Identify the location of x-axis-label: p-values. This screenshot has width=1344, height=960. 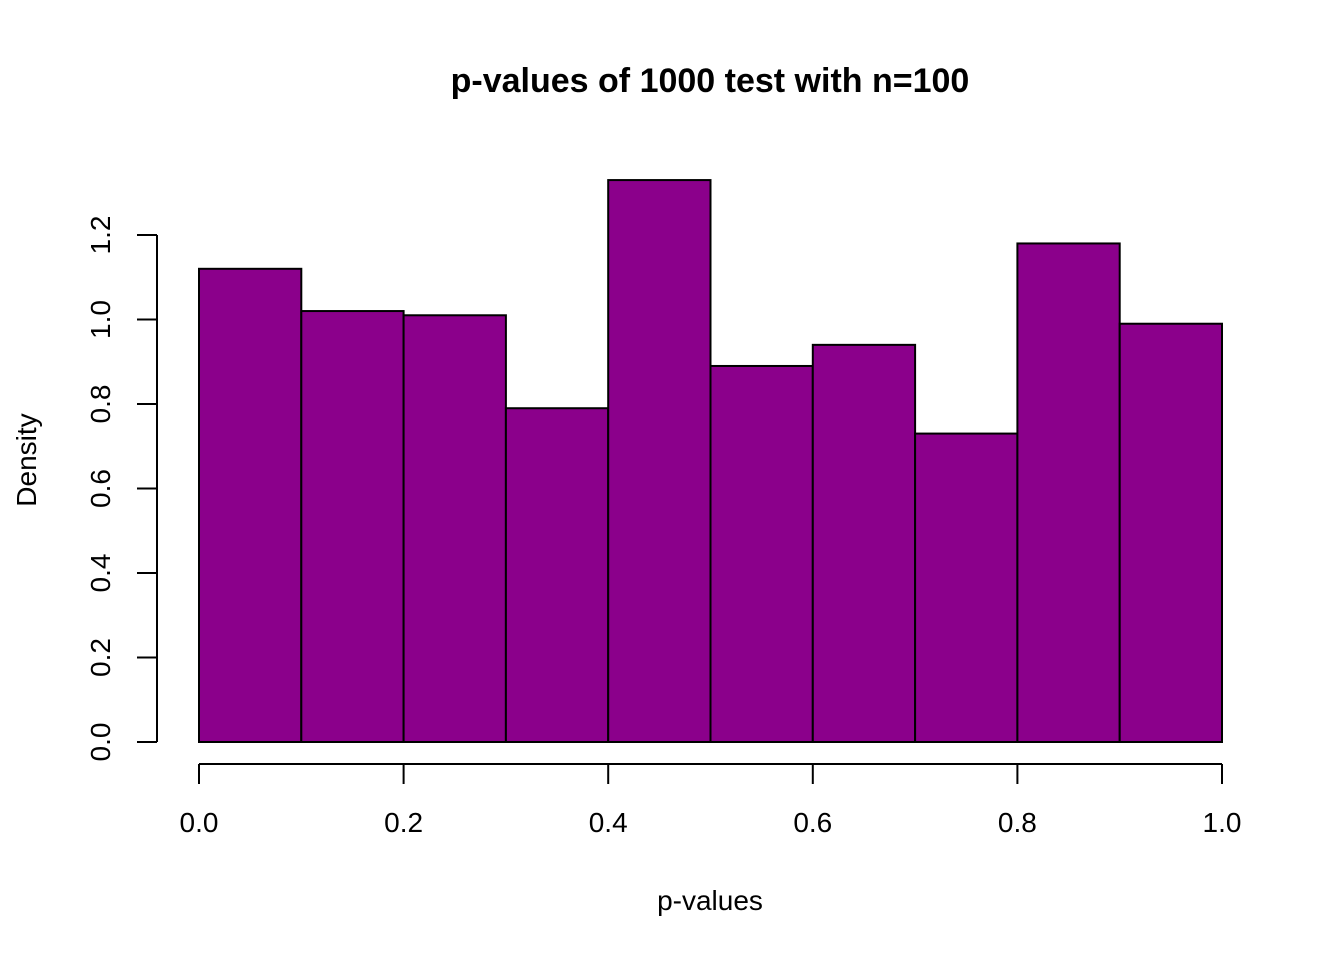
(710, 900).